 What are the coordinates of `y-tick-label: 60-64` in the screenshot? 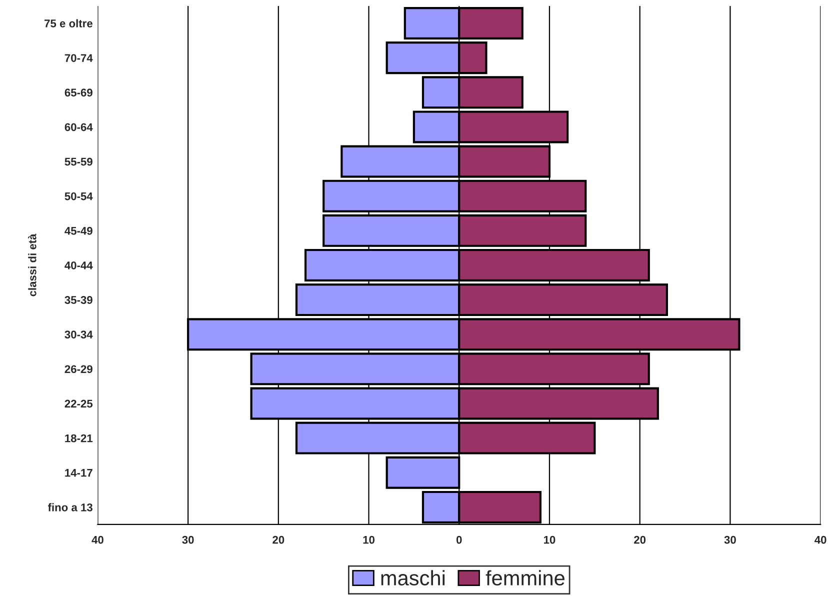 It's located at (78, 127).